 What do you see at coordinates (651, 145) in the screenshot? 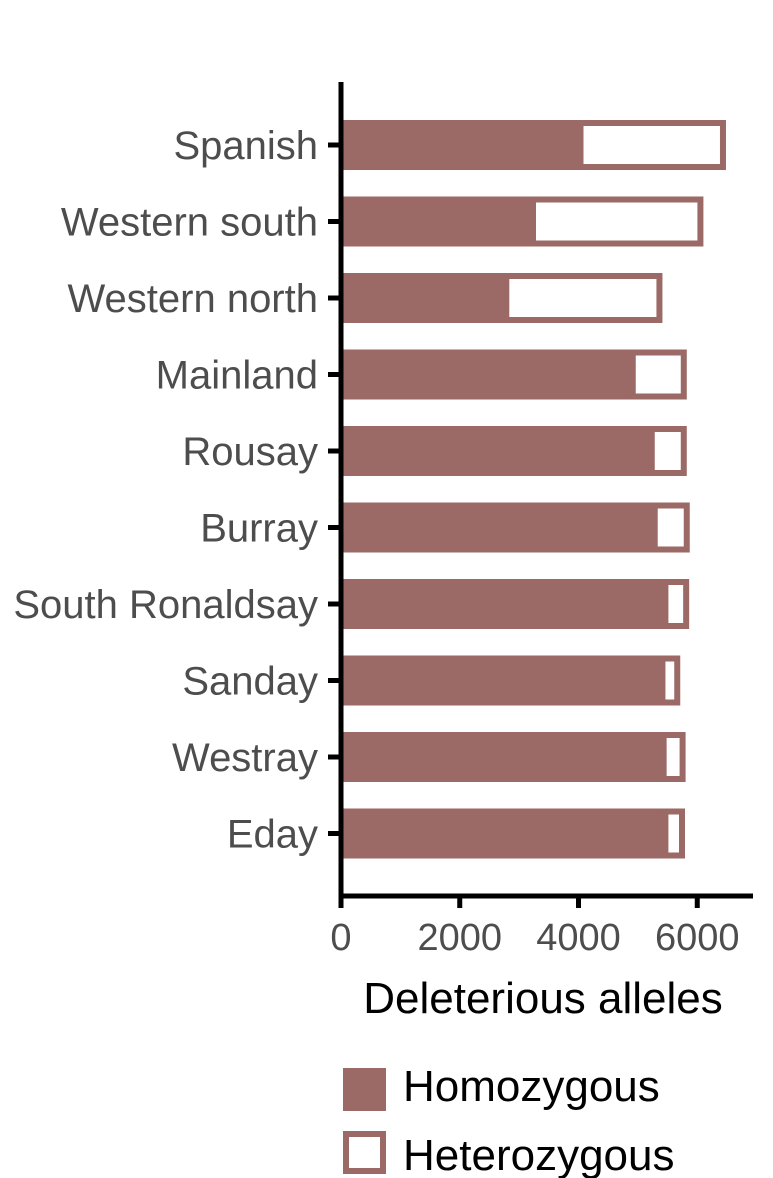
I see `bar-heterozygous-spanish` at bounding box center [651, 145].